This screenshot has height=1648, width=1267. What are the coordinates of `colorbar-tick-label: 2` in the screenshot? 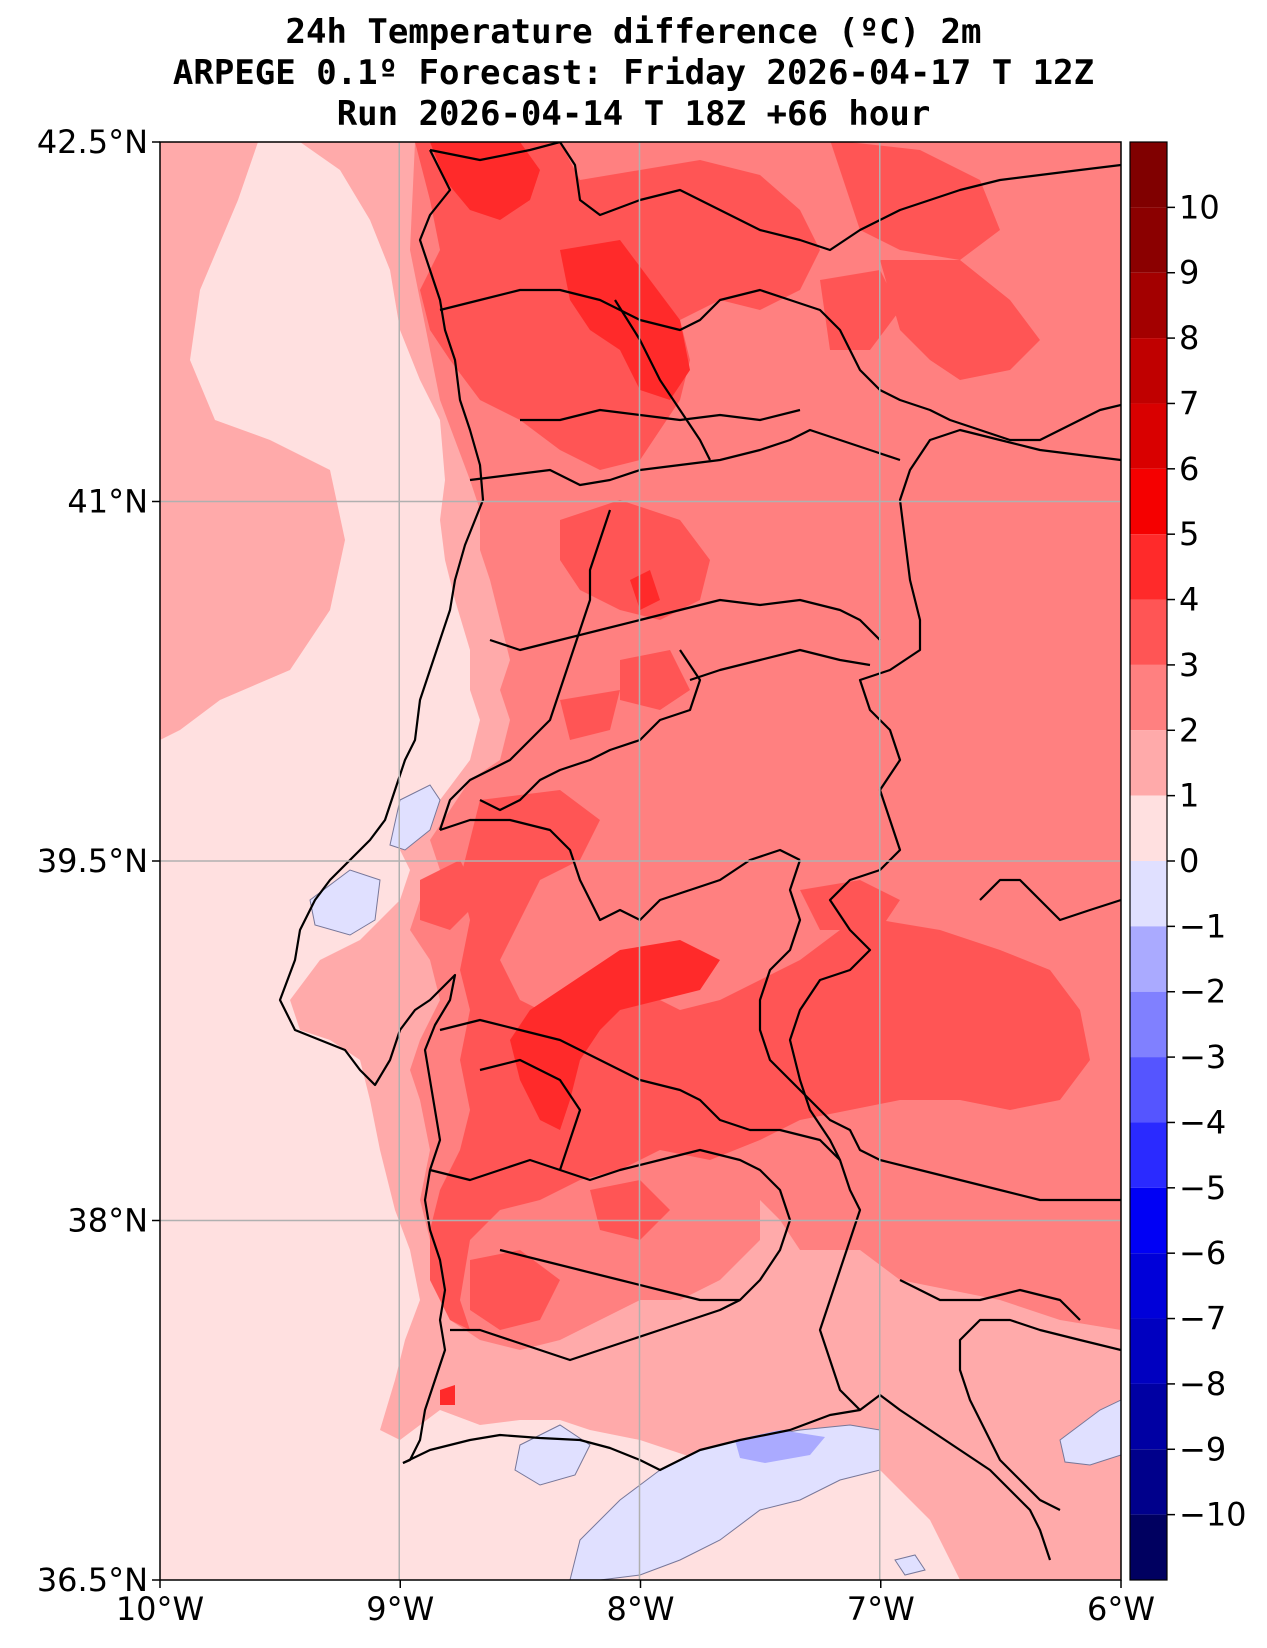 It's located at (1189, 730).